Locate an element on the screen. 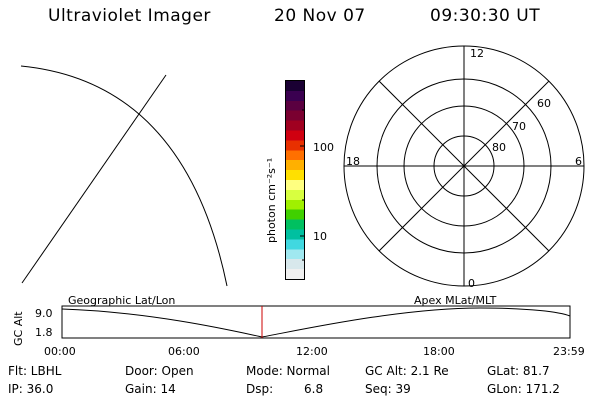 This screenshot has width=600, height=400. status-glon: GLon: 171.2 is located at coordinates (523, 389).